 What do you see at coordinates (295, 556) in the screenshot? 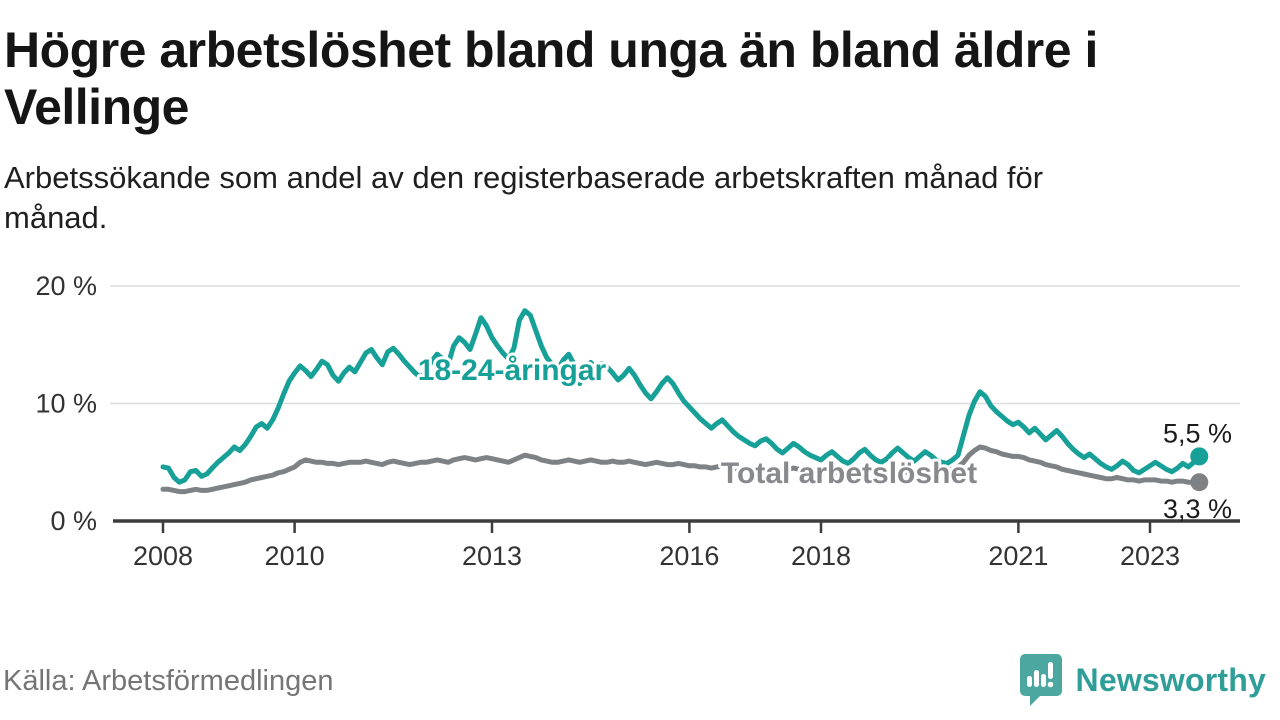
I see `x-axis-label-2010: 2010` at bounding box center [295, 556].